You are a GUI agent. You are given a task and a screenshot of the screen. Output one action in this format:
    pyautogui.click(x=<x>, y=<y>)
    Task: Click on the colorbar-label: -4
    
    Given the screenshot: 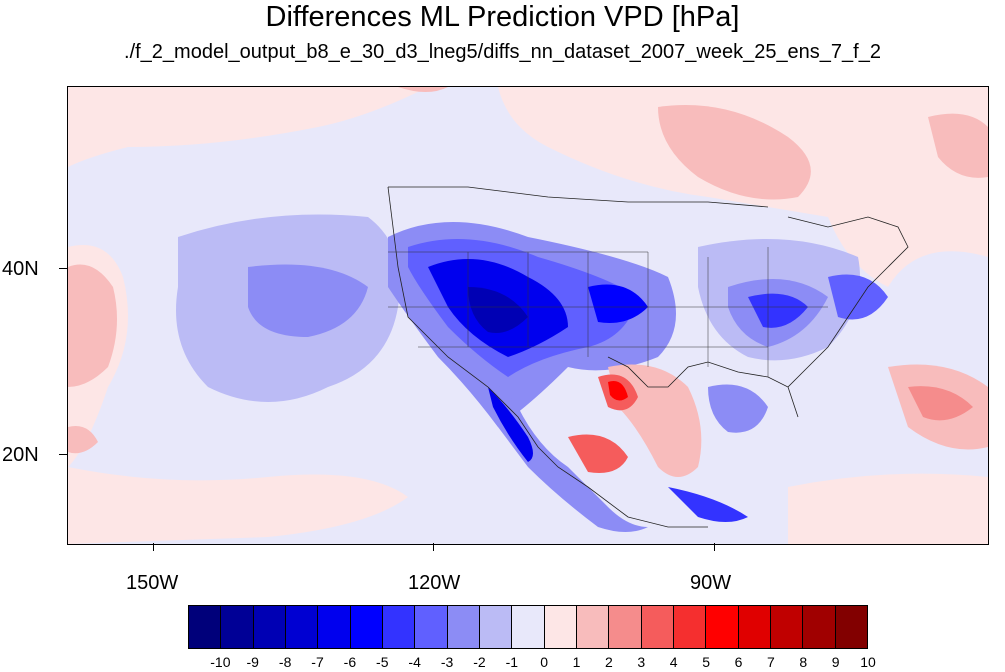 What is the action you would take?
    pyautogui.click(x=414, y=662)
    